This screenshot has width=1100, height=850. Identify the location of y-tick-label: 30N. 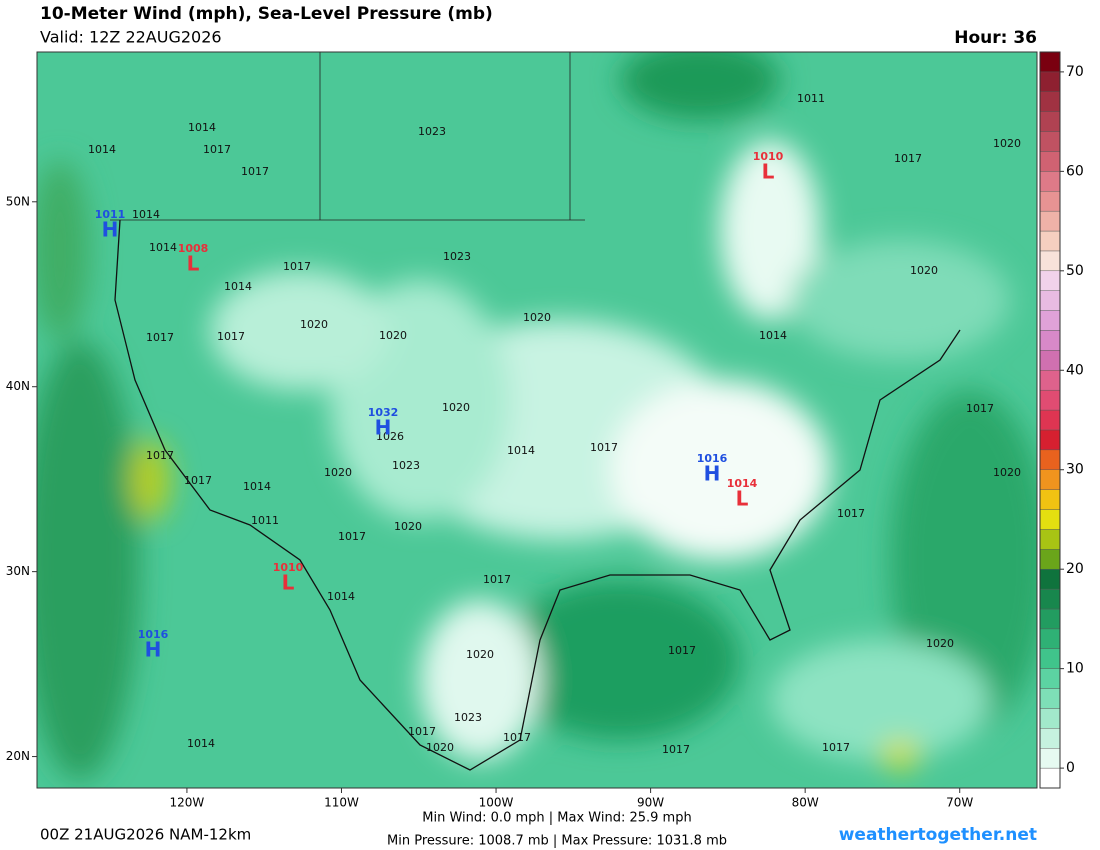
(18, 571).